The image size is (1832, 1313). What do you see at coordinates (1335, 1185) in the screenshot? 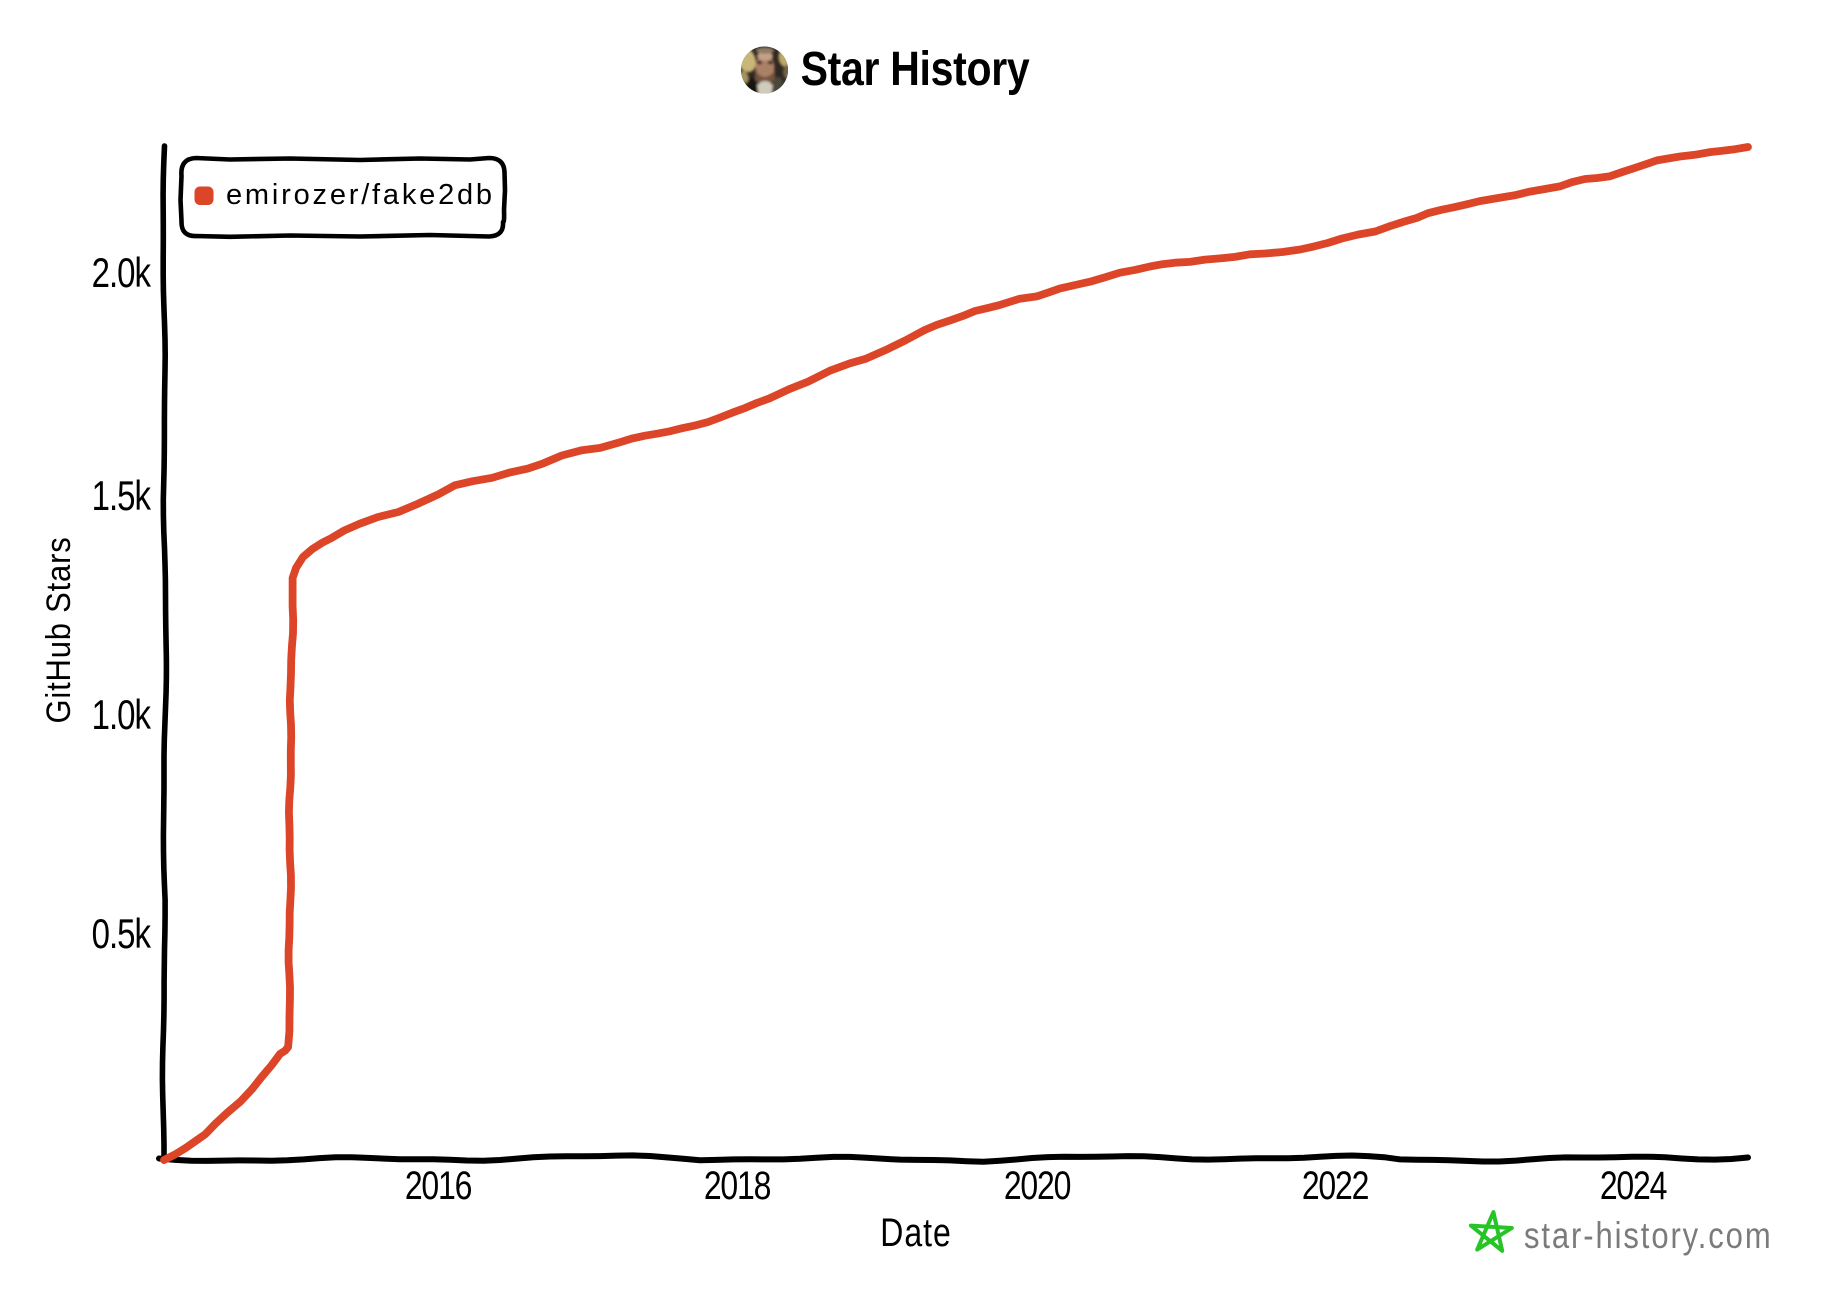
I see `svg-text: 2022` at bounding box center [1335, 1185].